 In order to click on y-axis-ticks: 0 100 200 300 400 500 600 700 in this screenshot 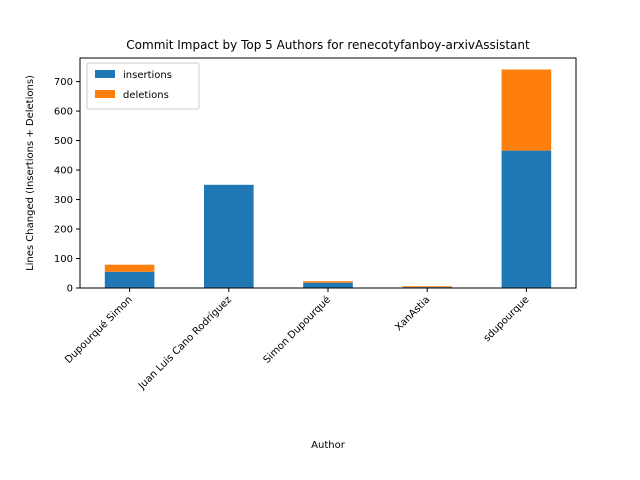, I will do `click(67, 186)`.